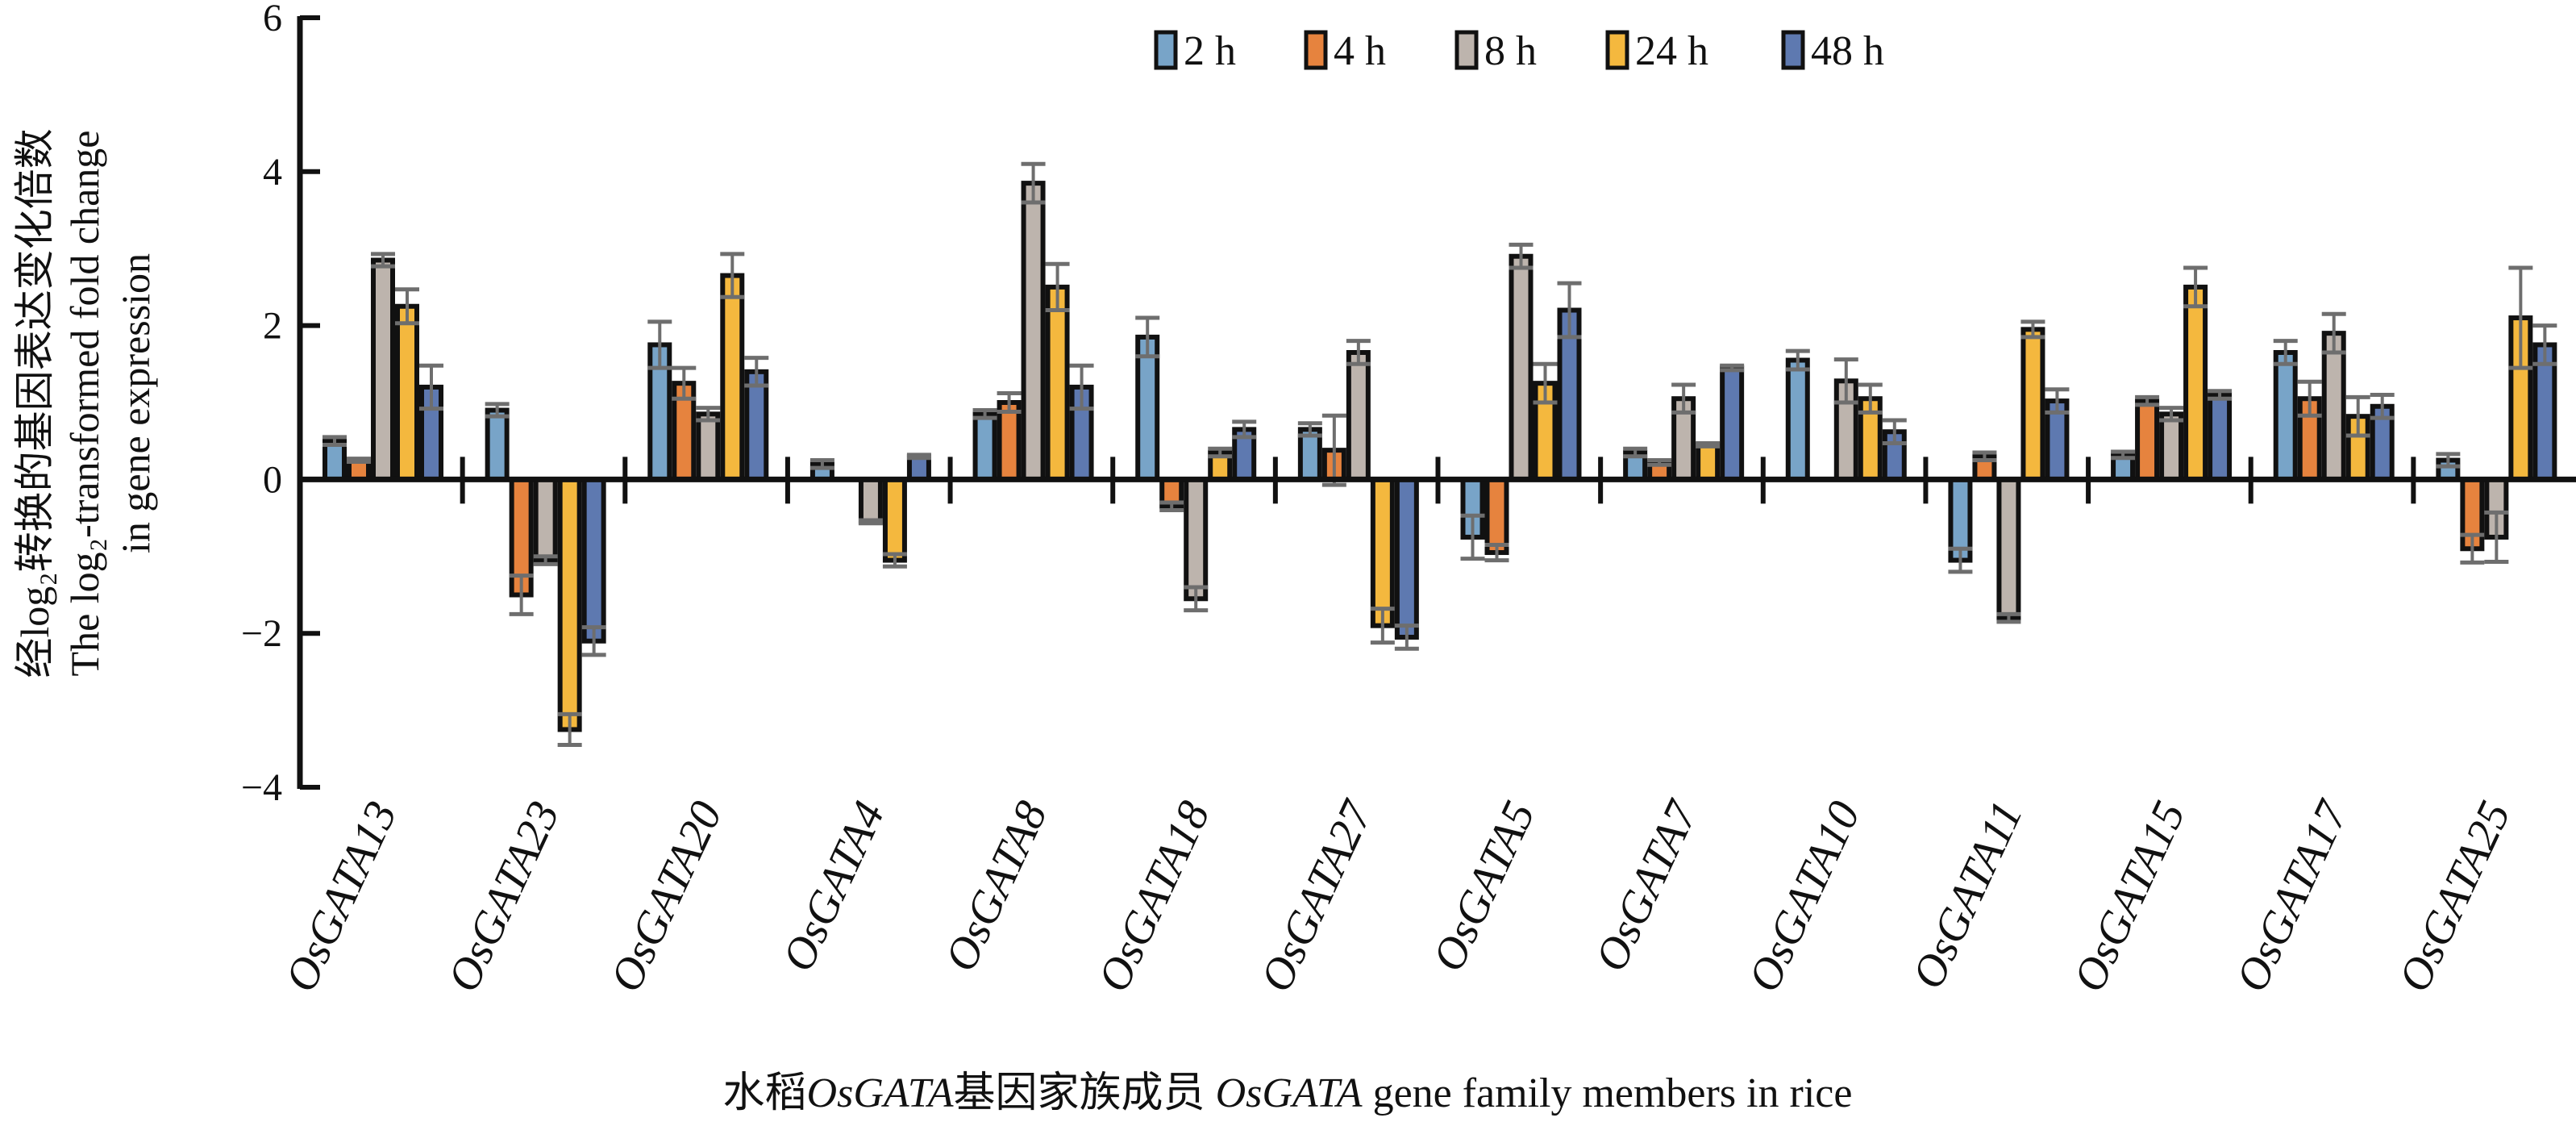  Describe the element at coordinates (262, 787) in the screenshot. I see `y-tick-label: −4` at that location.